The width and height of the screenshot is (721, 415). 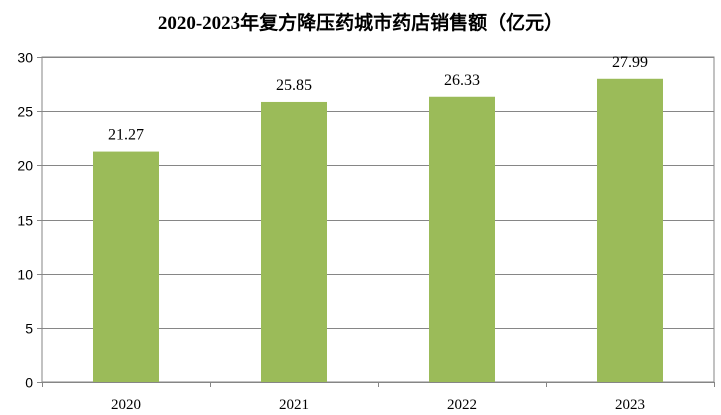 I want to click on x-tick-label: 2020, so click(x=126, y=405).